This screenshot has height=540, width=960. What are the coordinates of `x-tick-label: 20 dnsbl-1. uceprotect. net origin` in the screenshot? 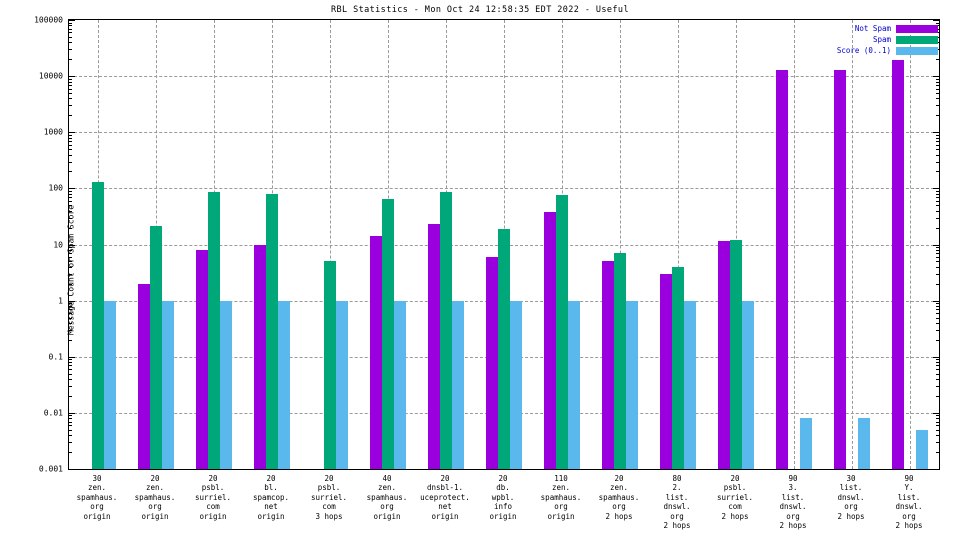 It's located at (445, 497).